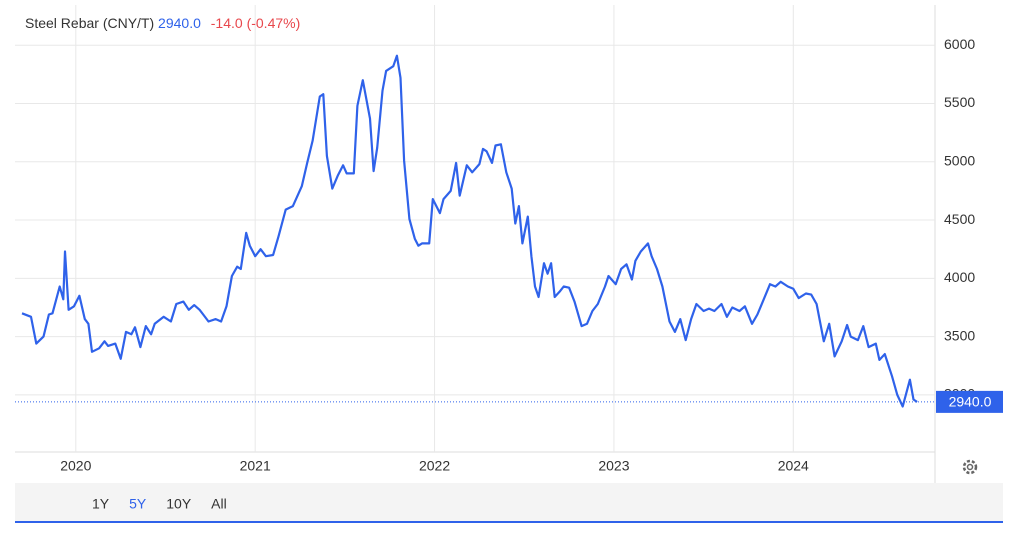 The height and width of the screenshot is (544, 1024). Describe the element at coordinates (959, 219) in the screenshot. I see `y-tick-label: 4500` at that location.